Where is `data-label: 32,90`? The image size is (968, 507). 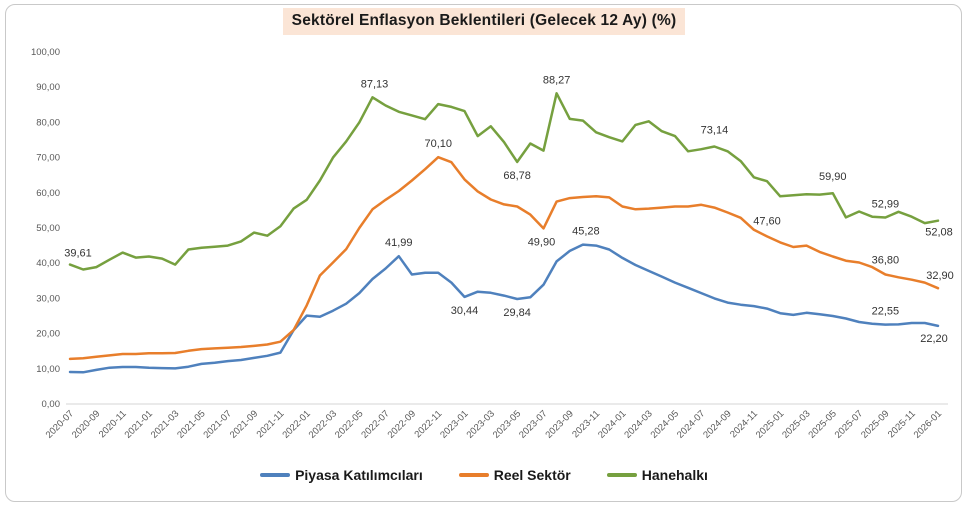 data-label: 32,90 is located at coordinates (940, 276).